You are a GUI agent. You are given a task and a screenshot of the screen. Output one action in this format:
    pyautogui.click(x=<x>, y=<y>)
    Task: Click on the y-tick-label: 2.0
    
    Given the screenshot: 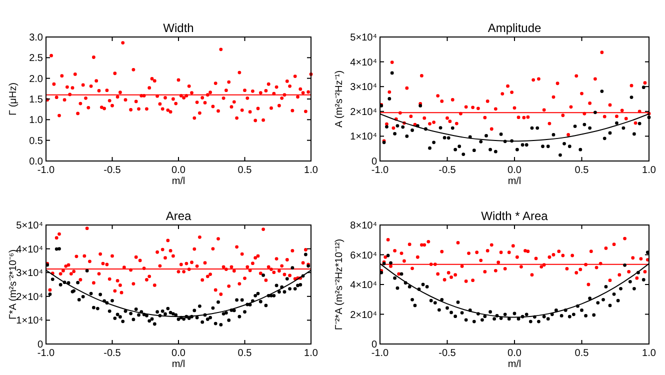 What is the action you would take?
    pyautogui.click(x=36, y=79)
    